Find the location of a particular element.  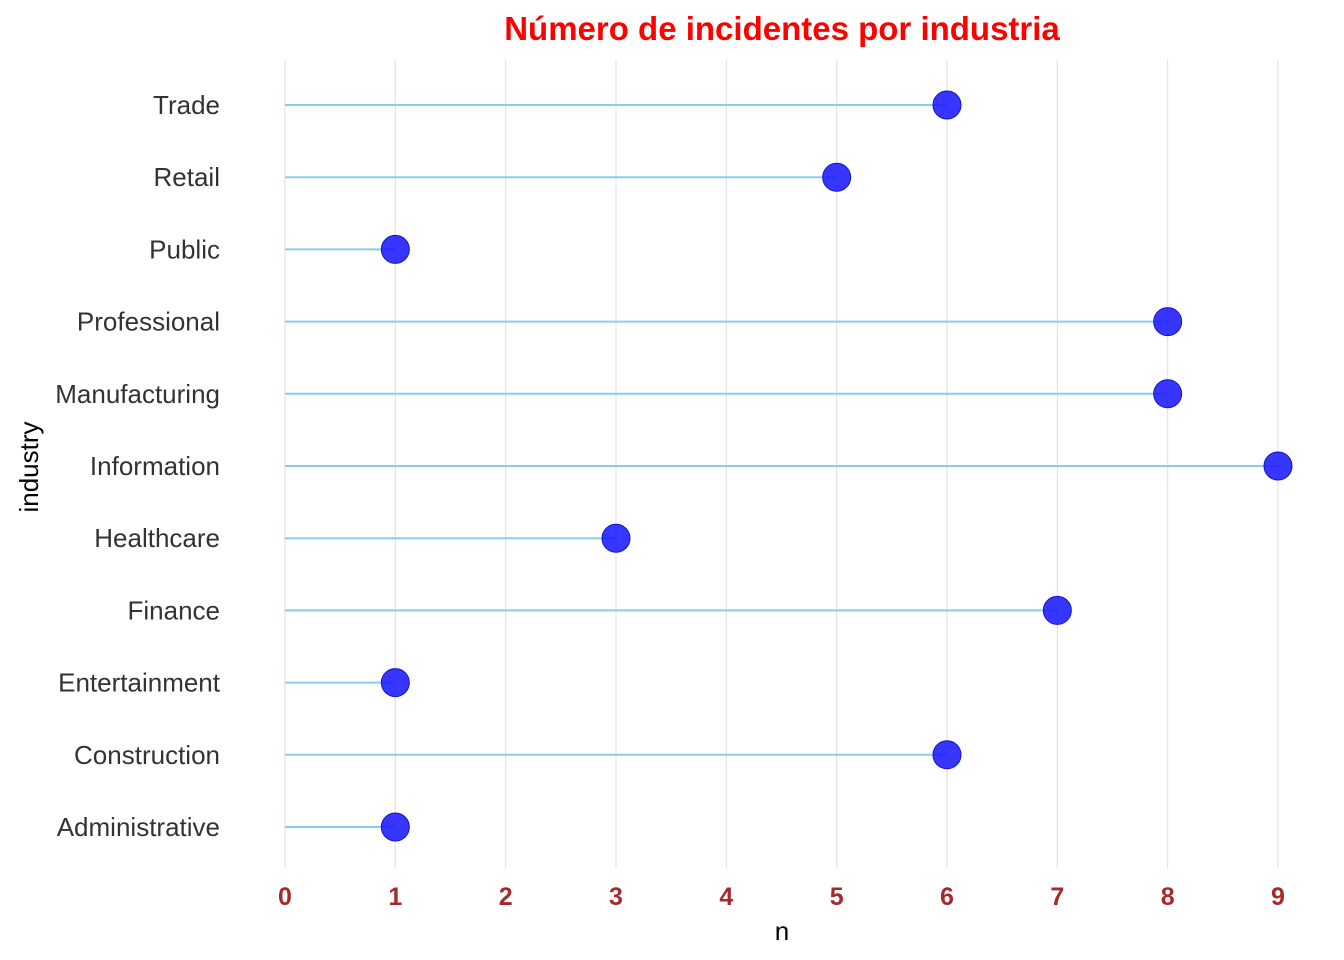

category-label-healthcare: Healthcare is located at coordinates (157, 538).